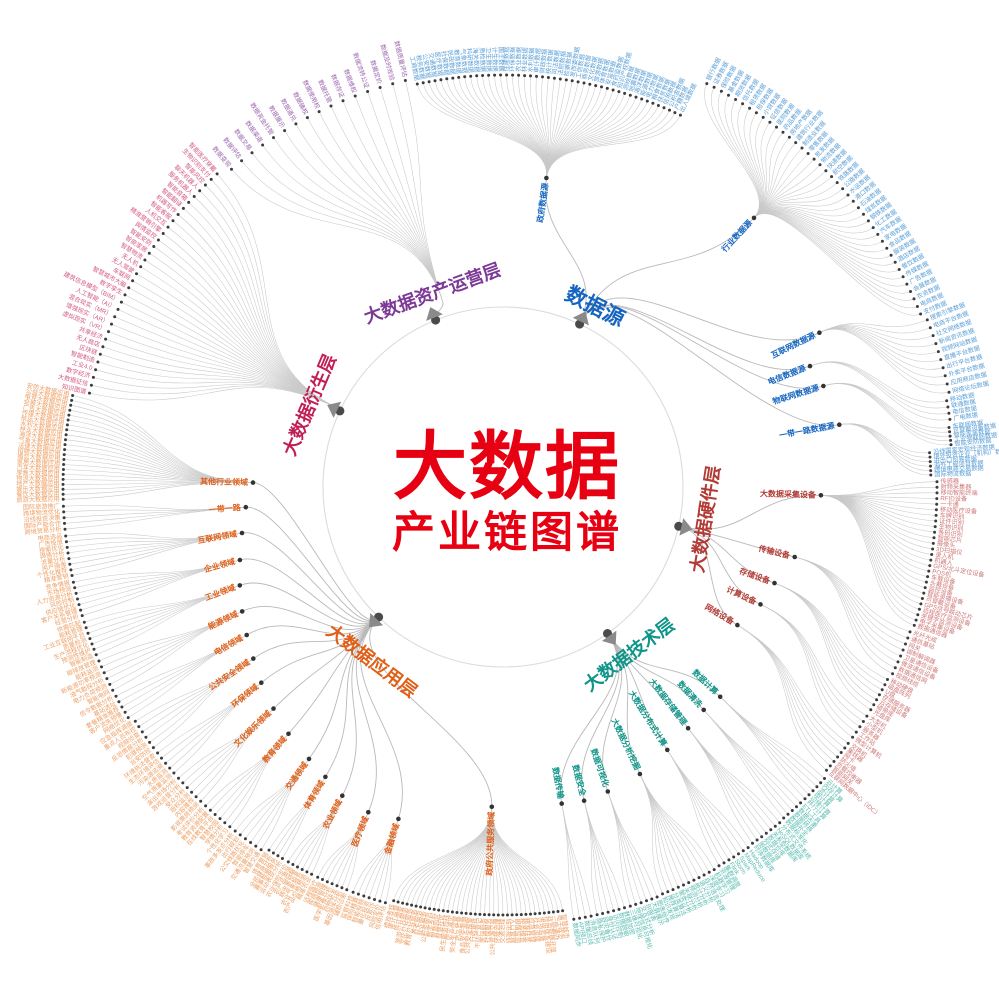 The width and height of the screenshot is (999, 999). I want to click on leaf-label: 汽车大数据应用, so click(38, 468).